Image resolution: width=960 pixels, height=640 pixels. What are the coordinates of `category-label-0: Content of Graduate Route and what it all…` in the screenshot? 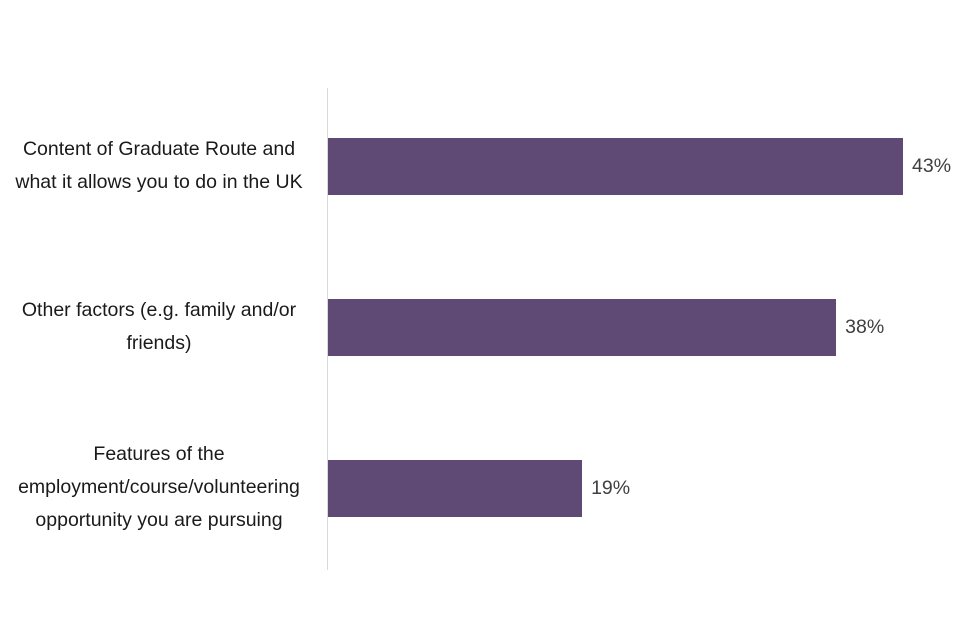 It's located at (159, 165).